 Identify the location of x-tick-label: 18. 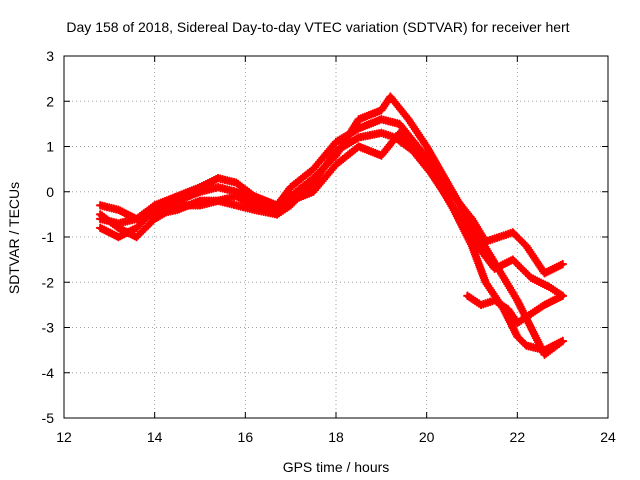
(336, 437).